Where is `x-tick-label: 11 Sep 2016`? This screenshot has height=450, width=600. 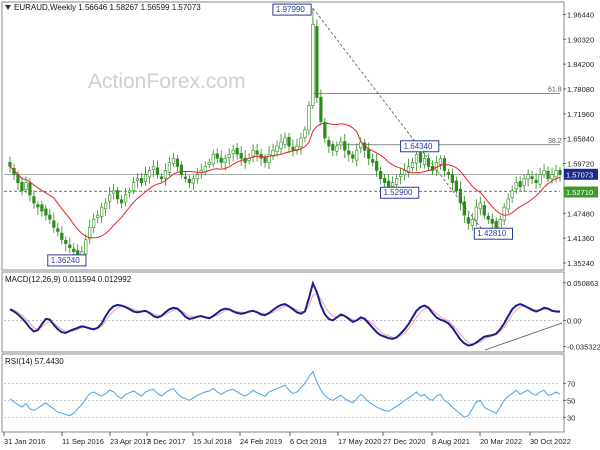
x-tick-label: 11 Sep 2016 is located at coordinates (83, 441).